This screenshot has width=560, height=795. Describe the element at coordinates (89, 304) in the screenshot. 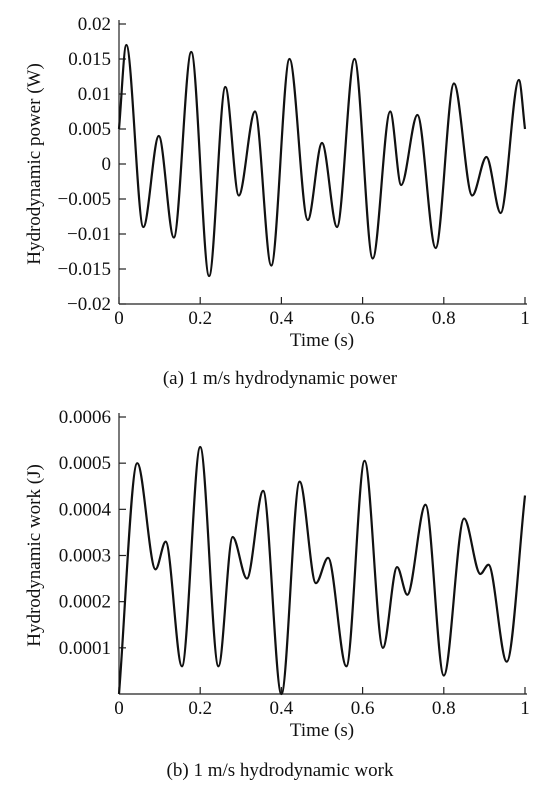

I see `y-tick-label: −0.02` at that location.